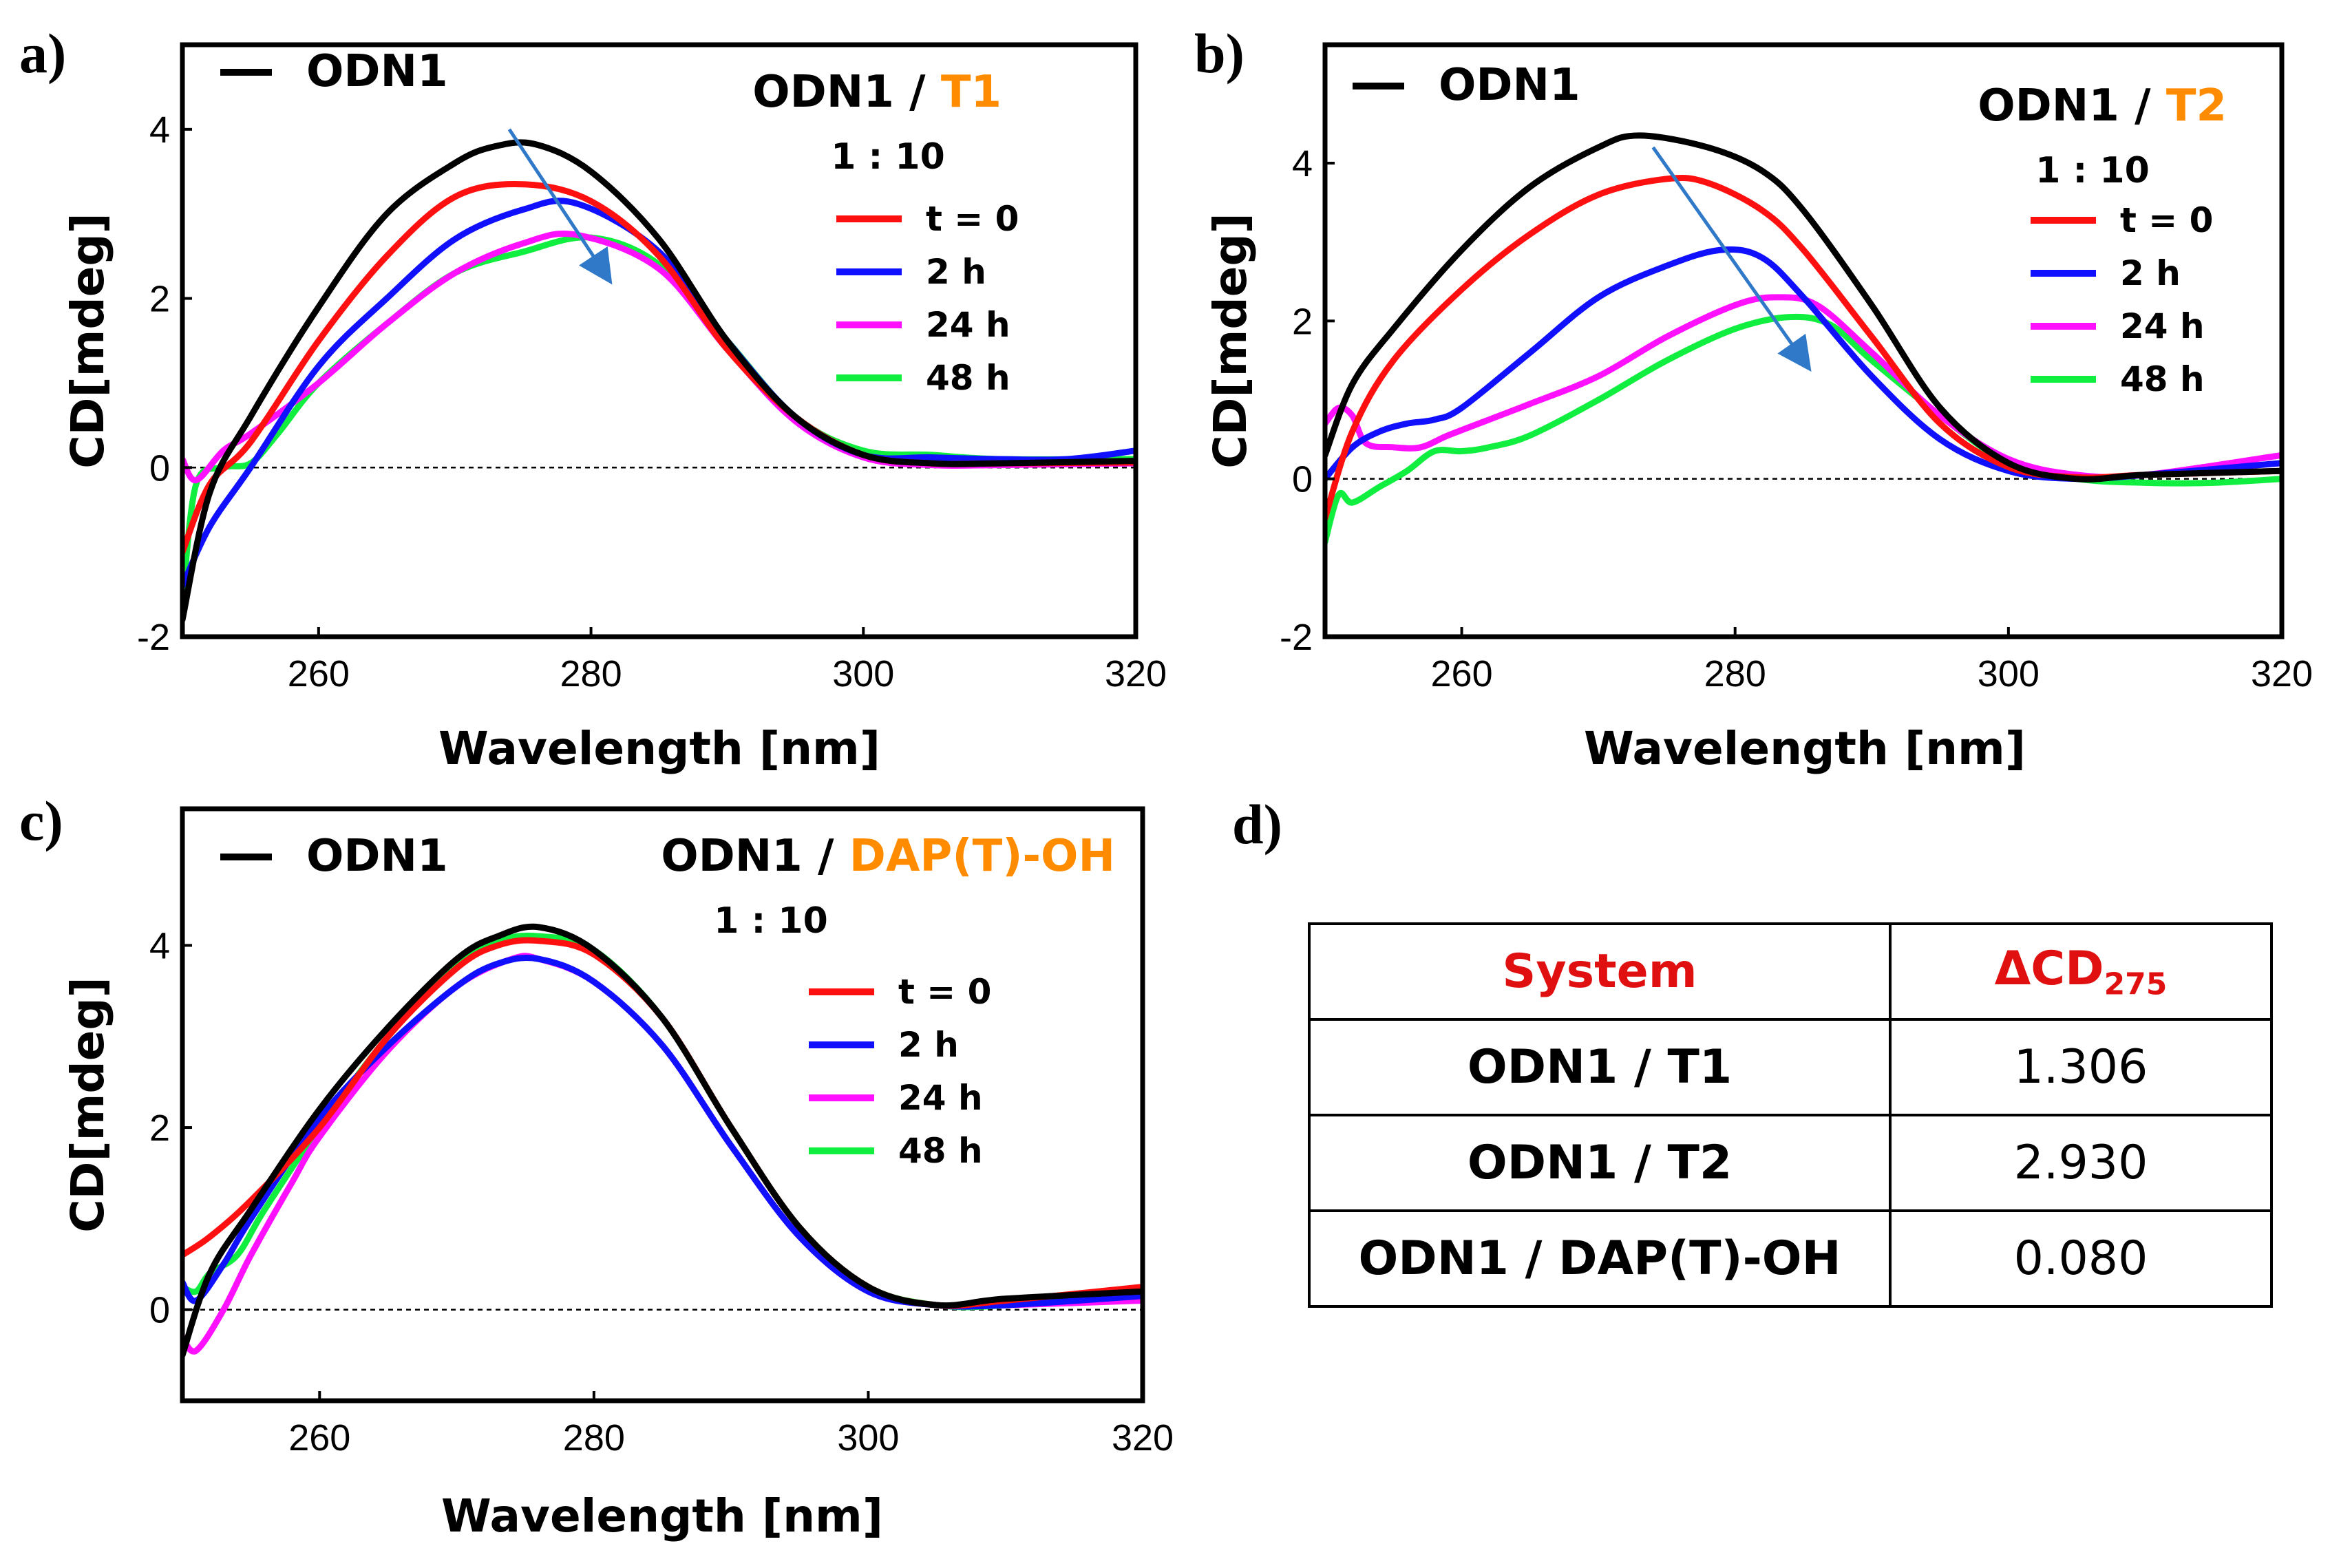 This screenshot has height=1568, width=2330. What do you see at coordinates (2196, 106) in the screenshot?
I see `panel-title-highlight: T2` at bounding box center [2196, 106].